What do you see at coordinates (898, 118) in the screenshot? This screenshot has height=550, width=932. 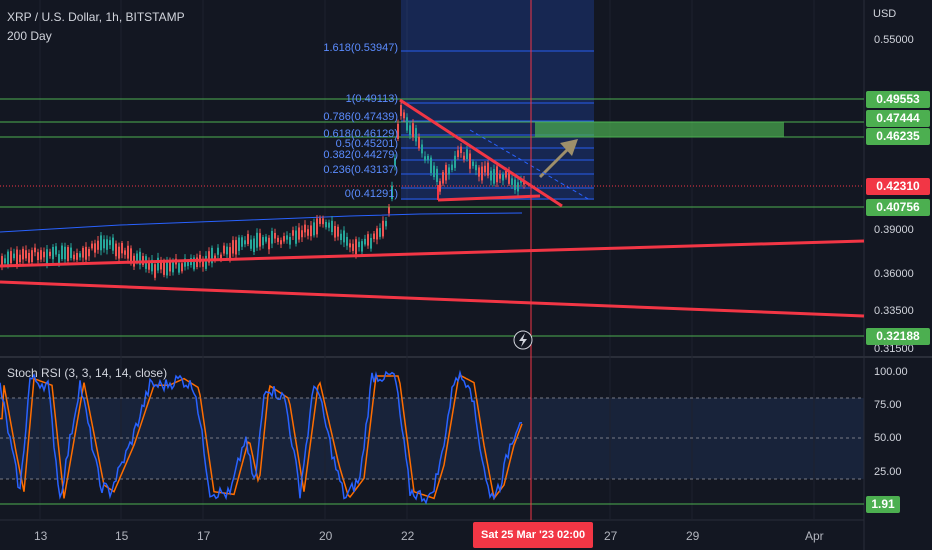 I see `level-badge: 0.47444` at bounding box center [898, 118].